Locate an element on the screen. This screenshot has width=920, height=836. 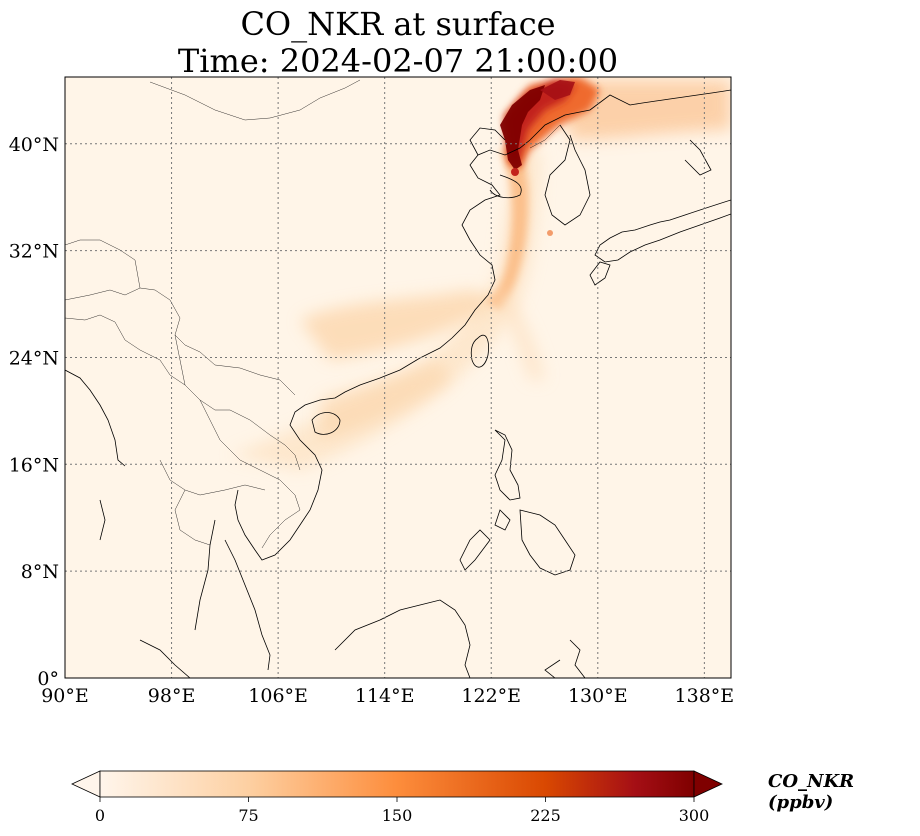
lon-tick-label: 130°E is located at coordinates (598, 696).